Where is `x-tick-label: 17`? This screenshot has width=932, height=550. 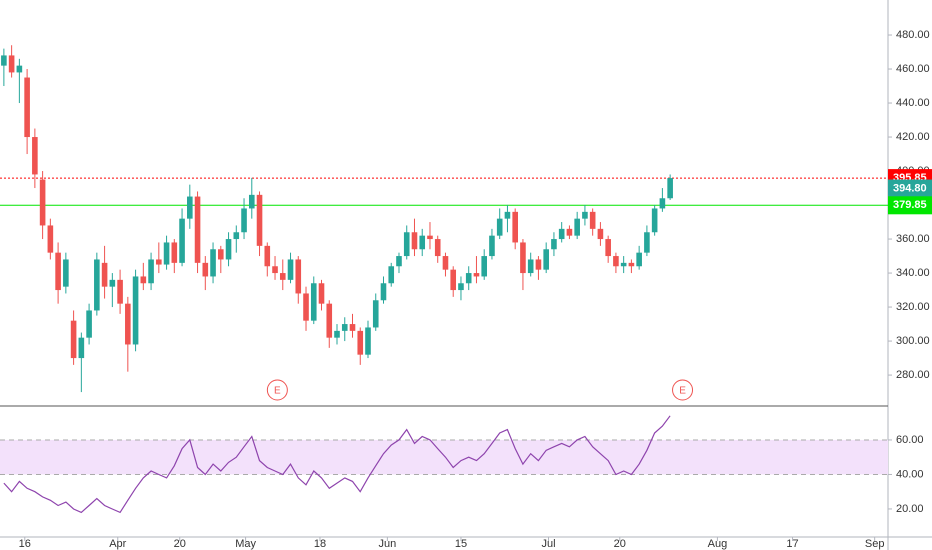 x-tick-label: 17 is located at coordinates (792, 544).